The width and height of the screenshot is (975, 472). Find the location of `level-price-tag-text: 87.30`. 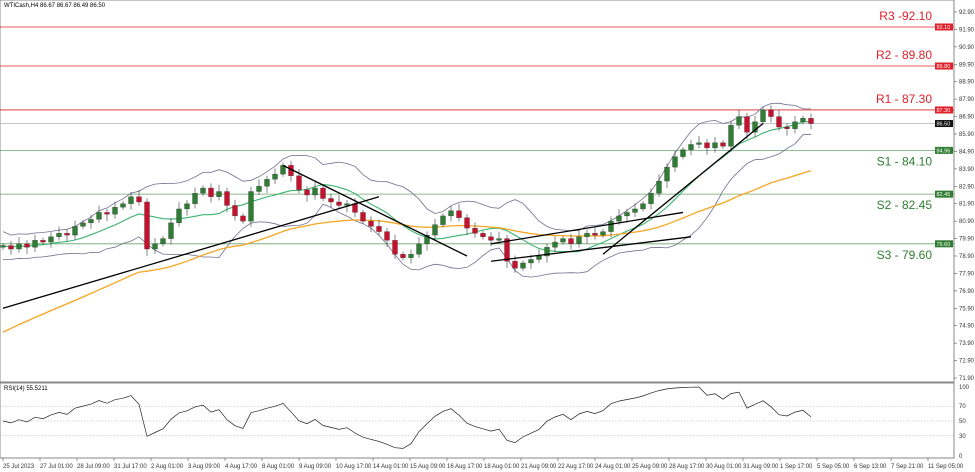

level-price-tag-text: 87.30 is located at coordinates (944, 111).